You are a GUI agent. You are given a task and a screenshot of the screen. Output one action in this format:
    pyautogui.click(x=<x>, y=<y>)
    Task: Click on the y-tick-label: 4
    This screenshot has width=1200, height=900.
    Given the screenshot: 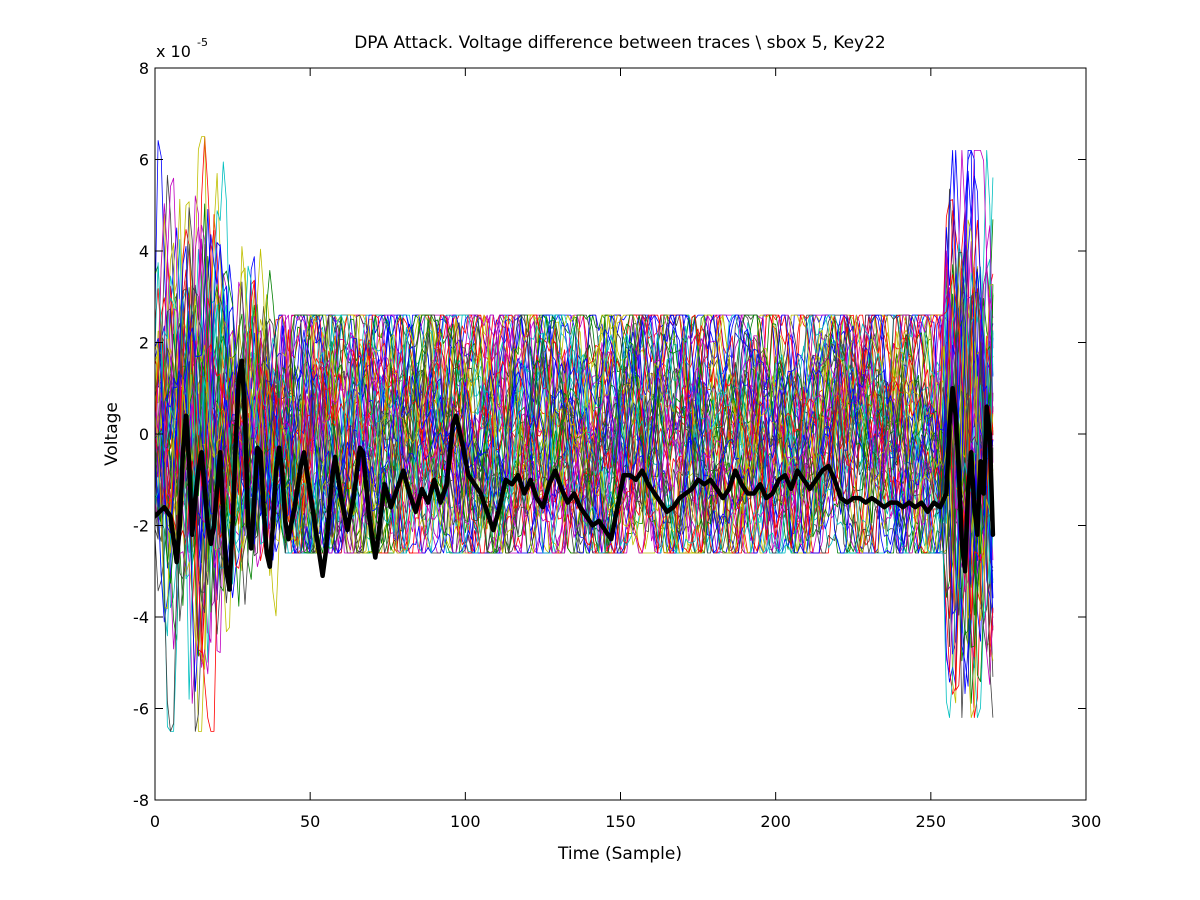 What is the action you would take?
    pyautogui.click(x=144, y=251)
    